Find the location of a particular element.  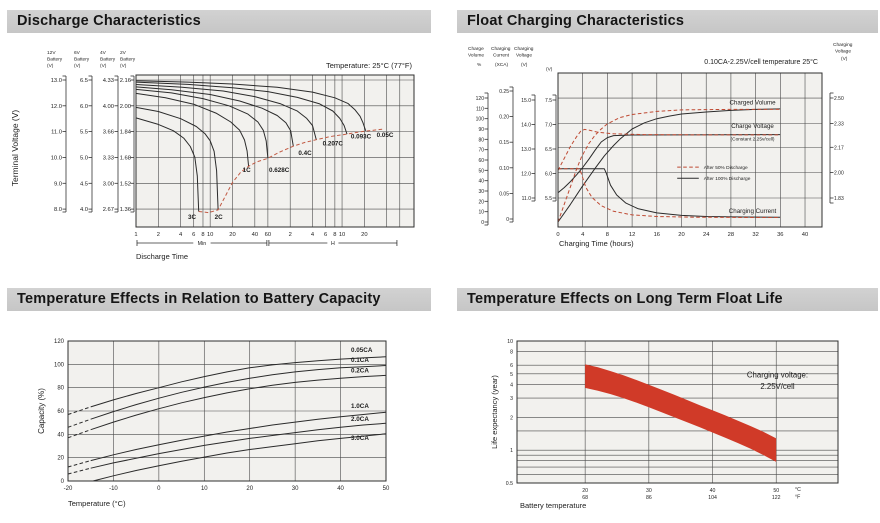

svg-text: 0.15 is located at coordinates (504, 143).